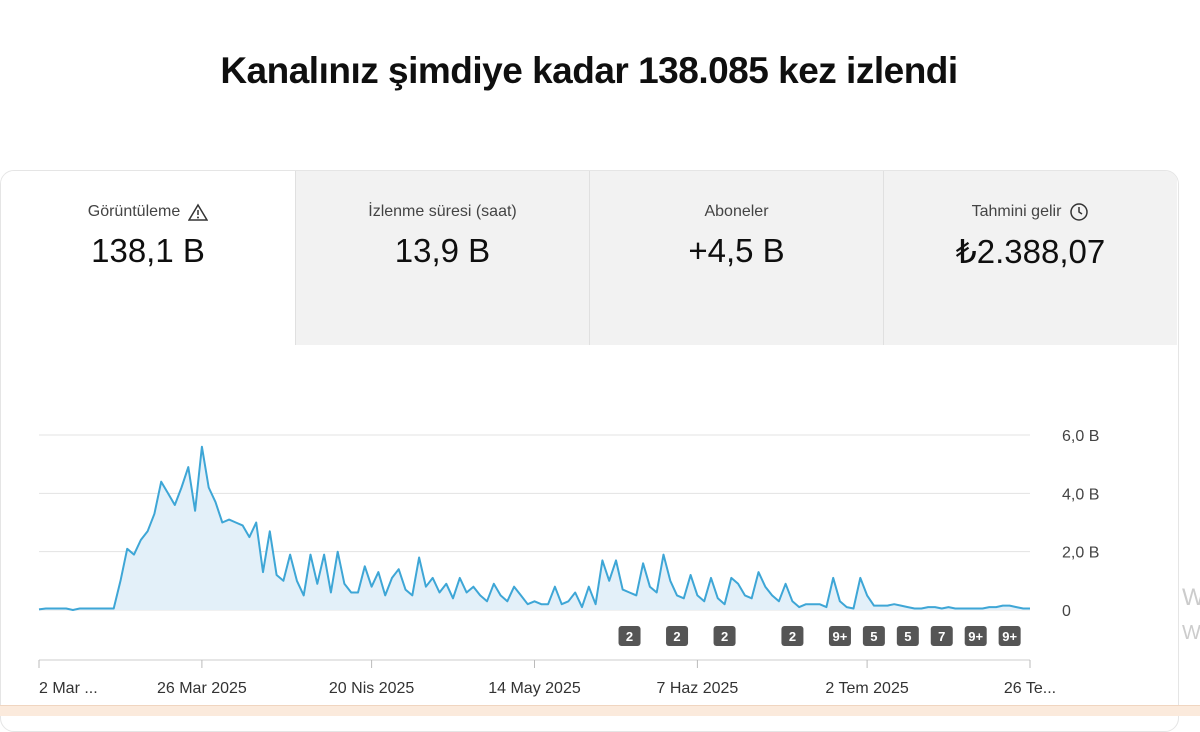 The height and width of the screenshot is (732, 1200). I want to click on y-tick-label: 0, so click(1066, 611).